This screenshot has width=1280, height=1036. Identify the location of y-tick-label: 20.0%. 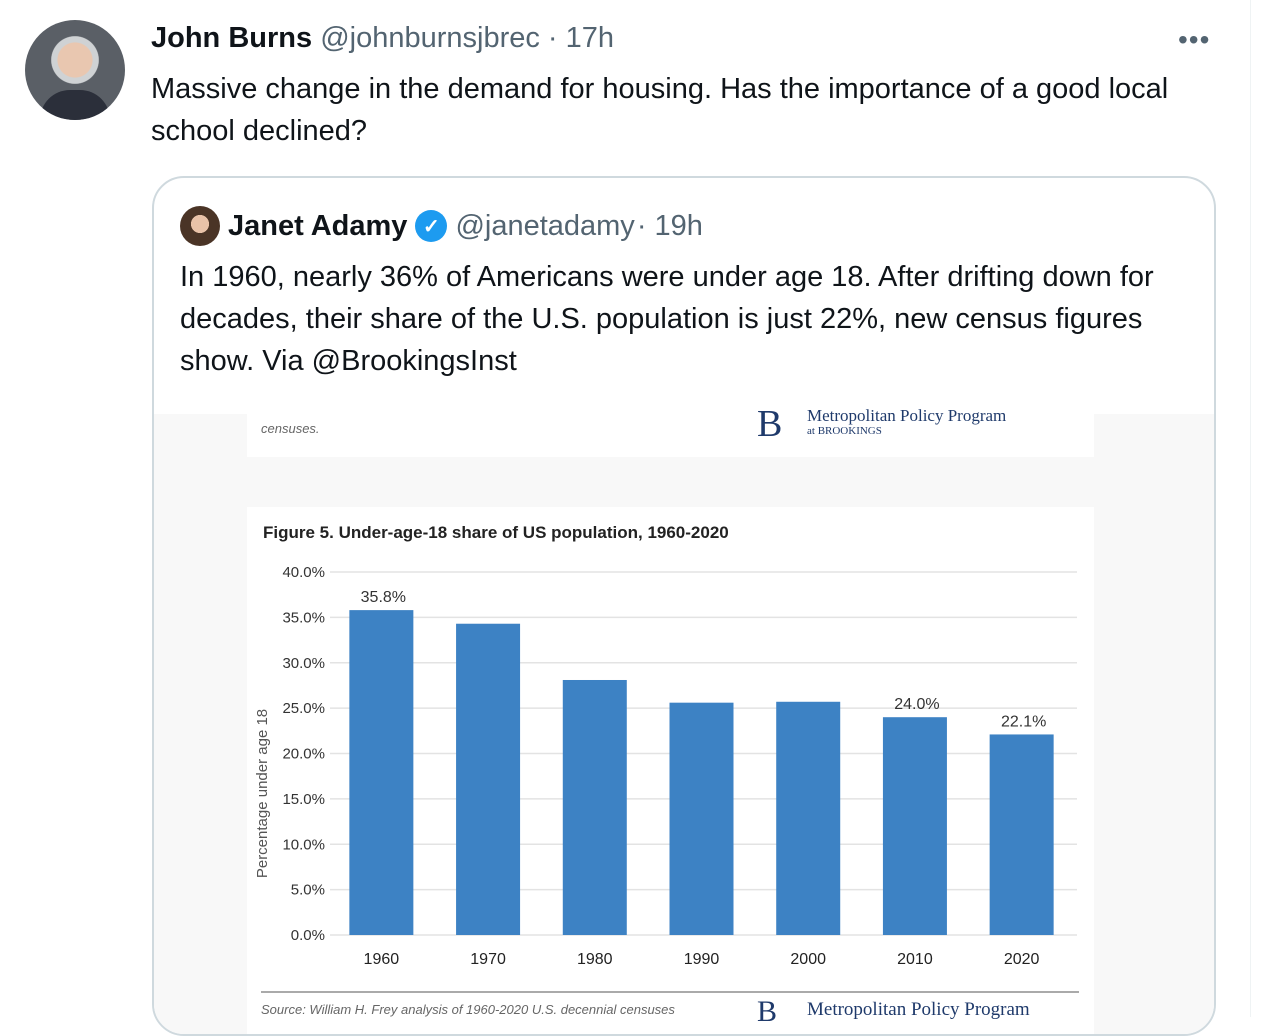
(303, 754).